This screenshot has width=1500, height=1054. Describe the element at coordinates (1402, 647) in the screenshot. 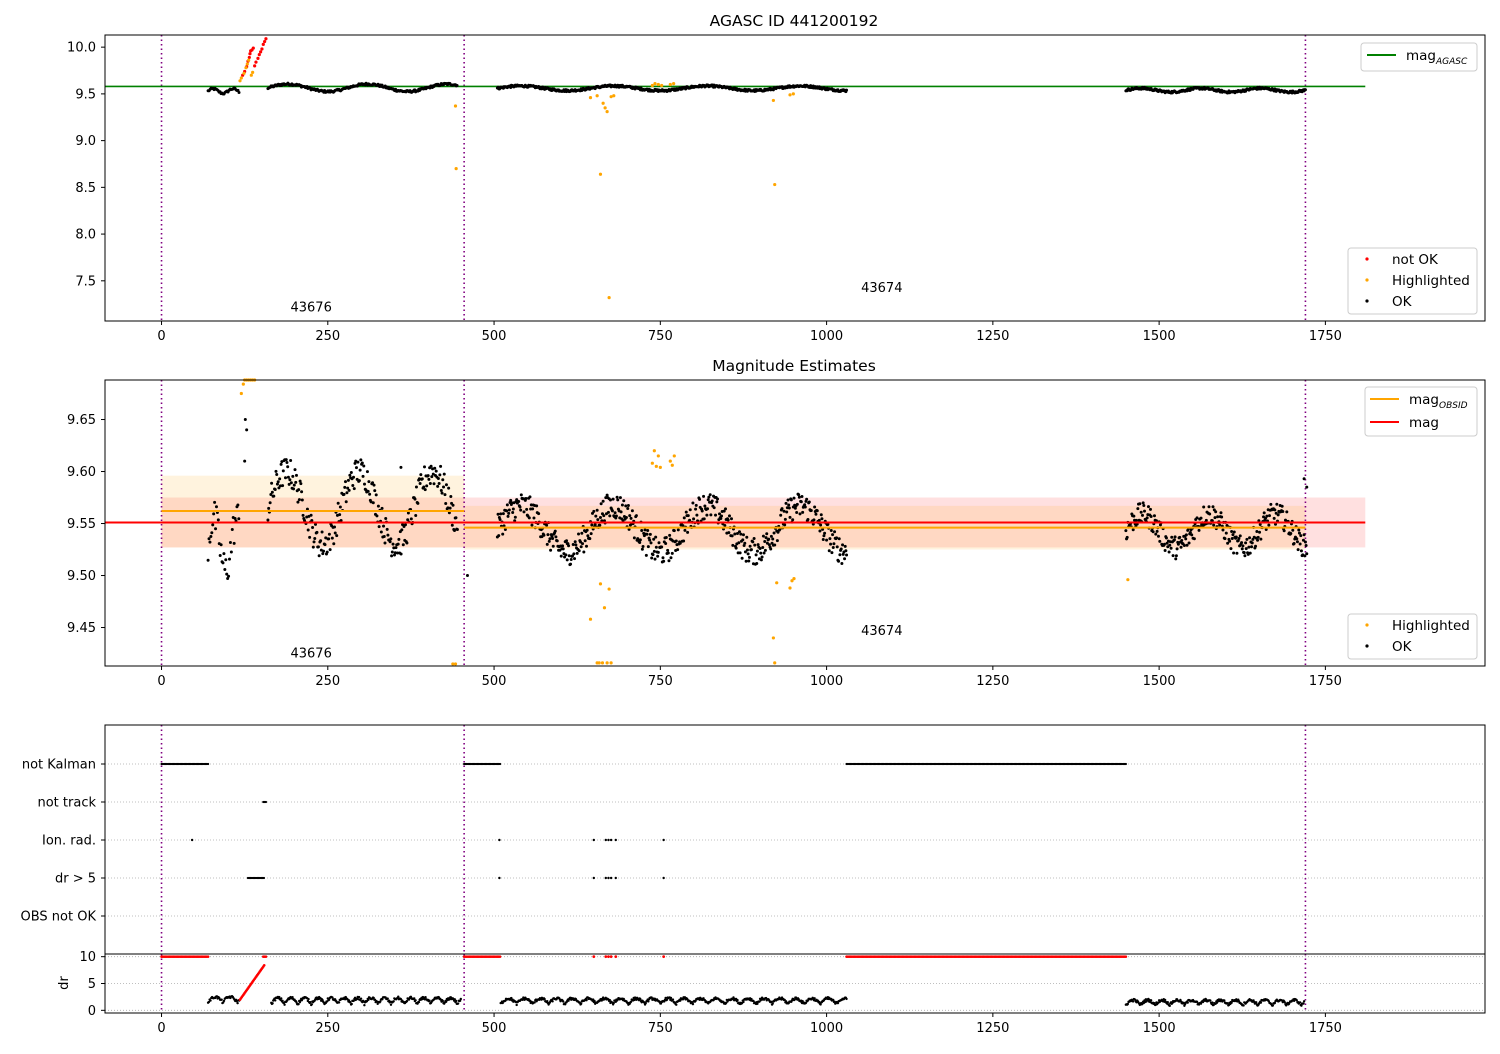

I see `legend2-ok-label: OK` at that location.